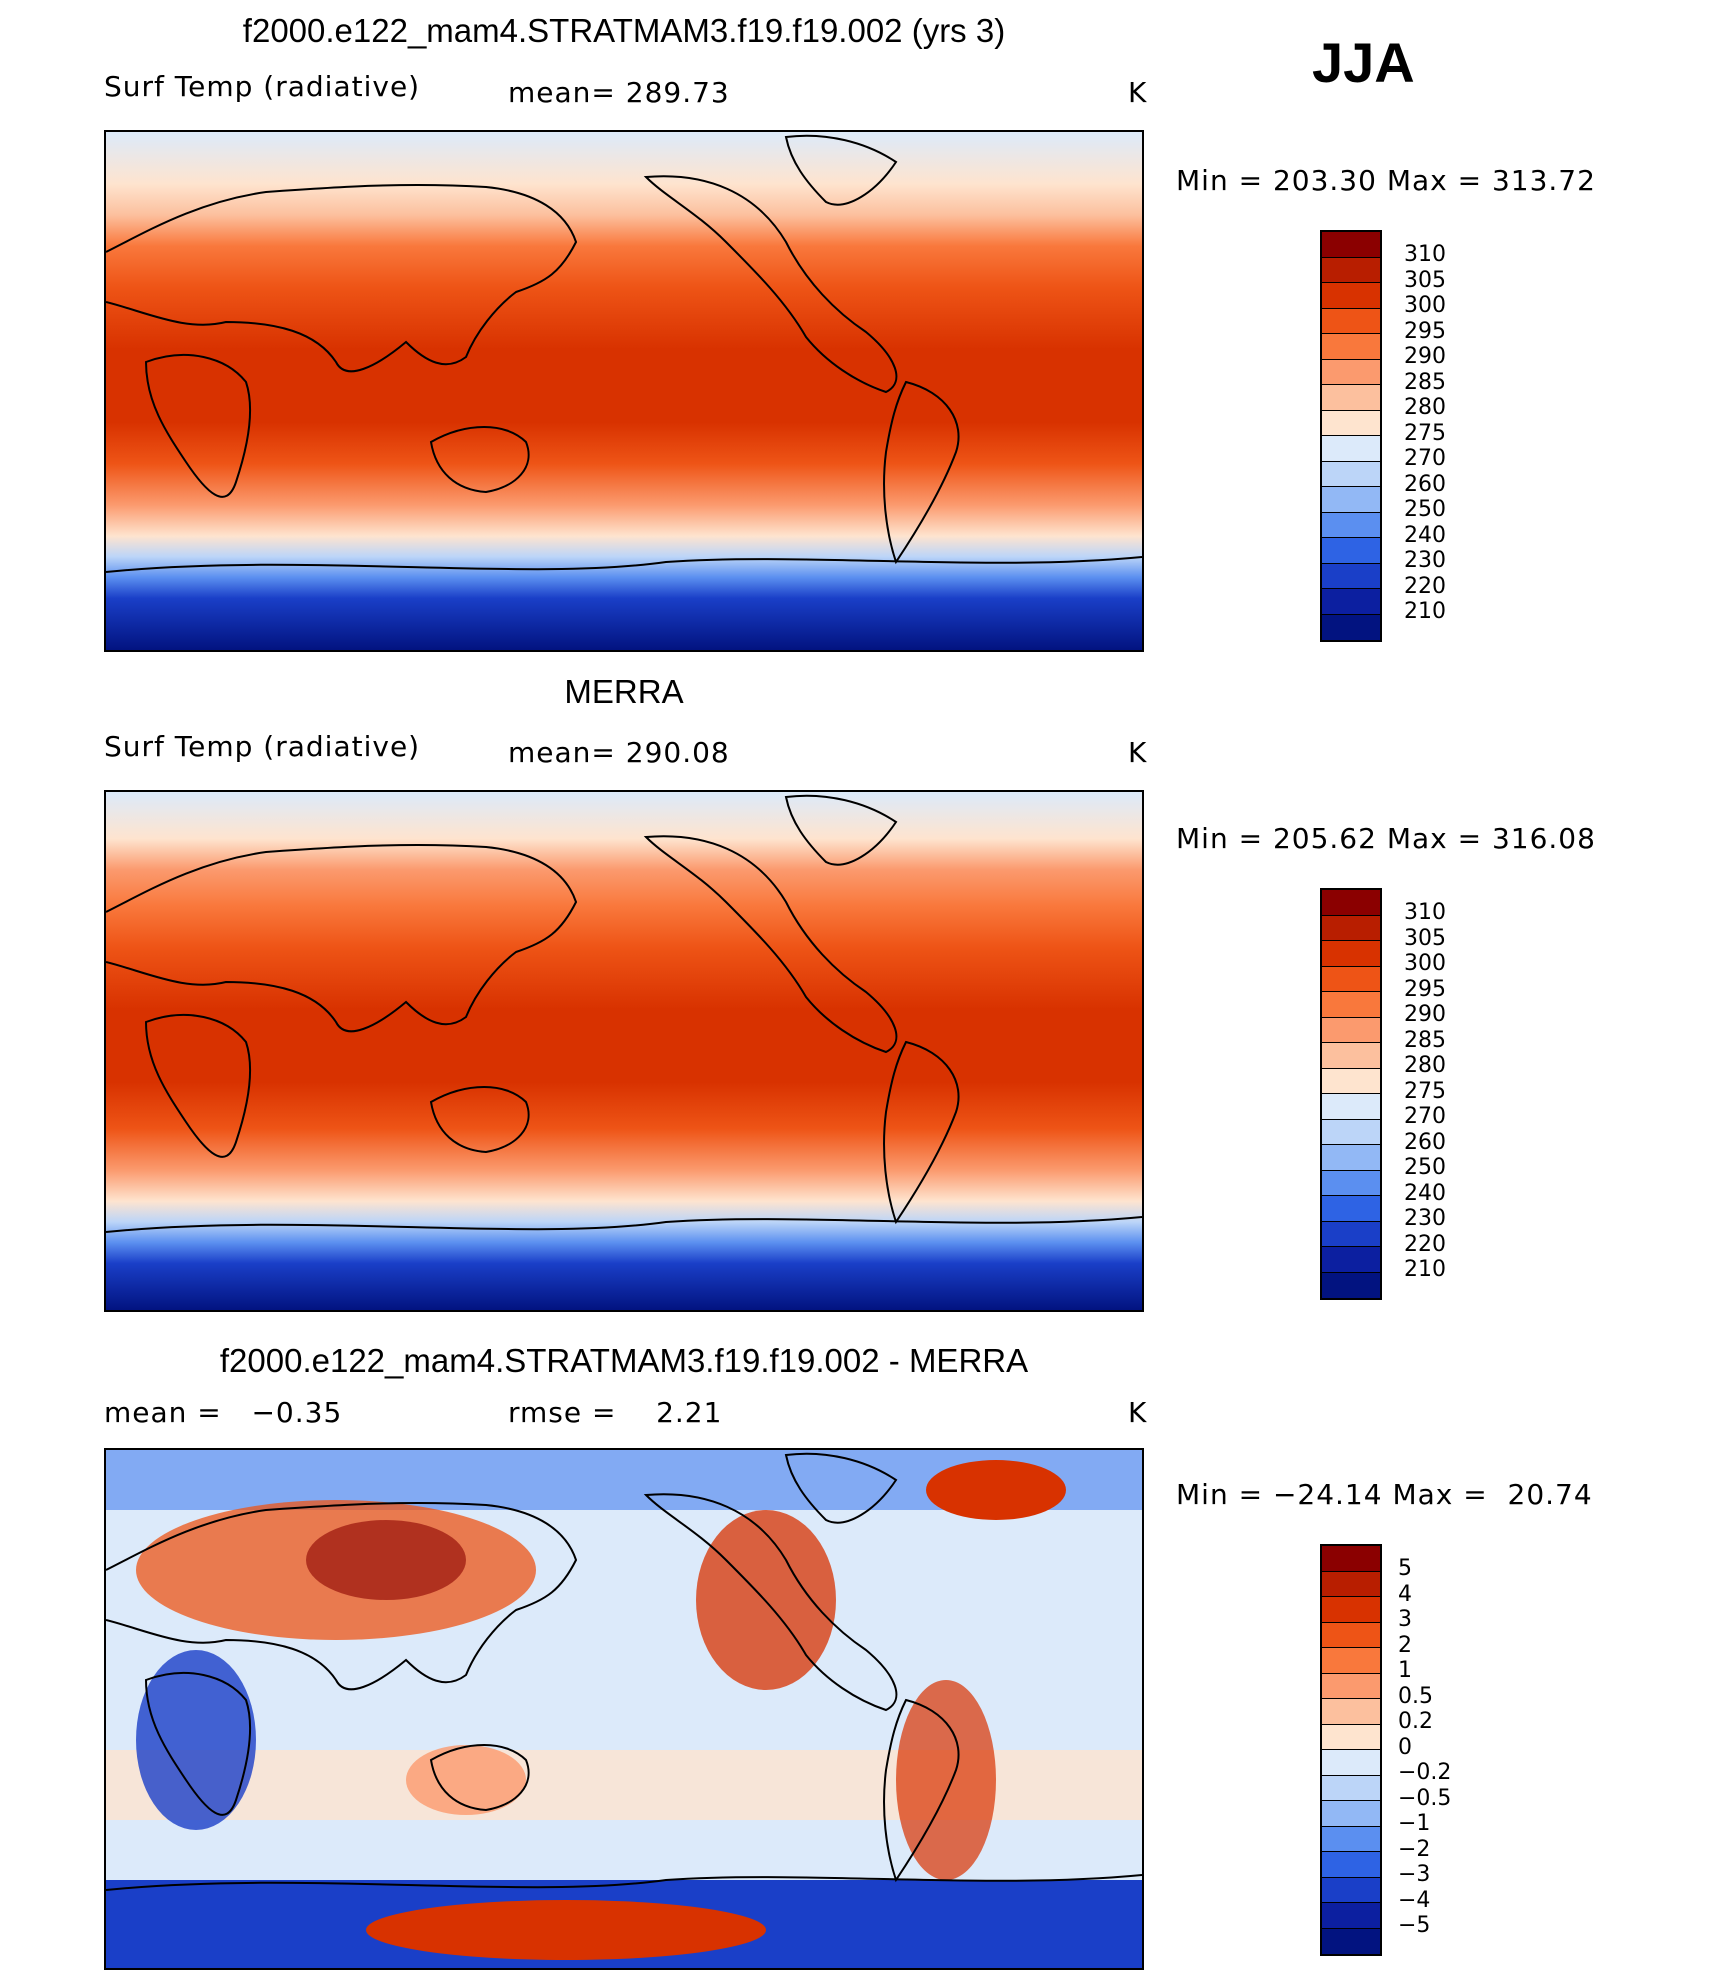  Describe the element at coordinates (1386, 838) in the screenshot. I see `panel-2-minmax: Min = 205.62 Max = 316.08` at that location.